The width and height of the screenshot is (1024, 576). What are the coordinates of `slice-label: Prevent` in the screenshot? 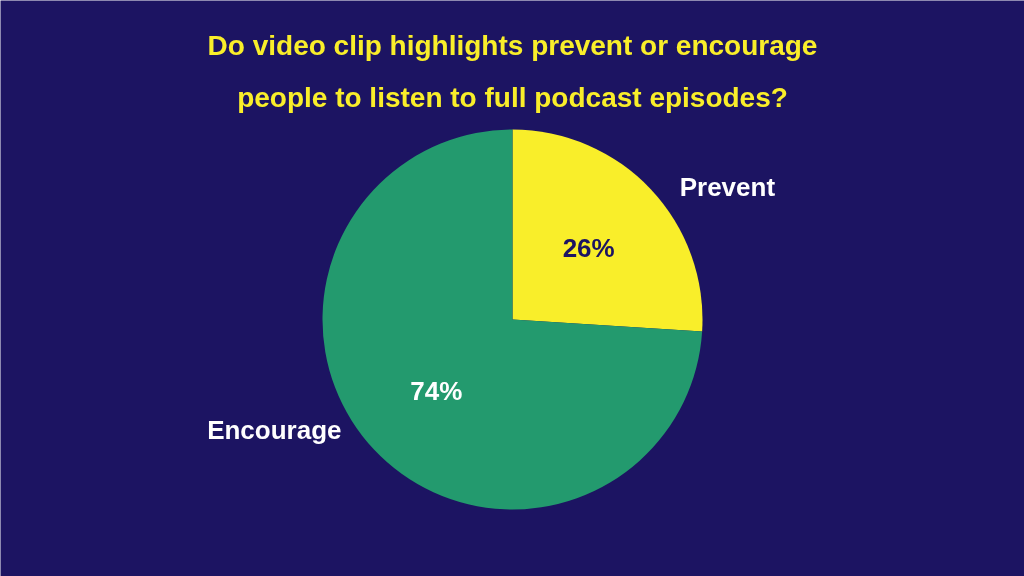 It's located at (727, 186).